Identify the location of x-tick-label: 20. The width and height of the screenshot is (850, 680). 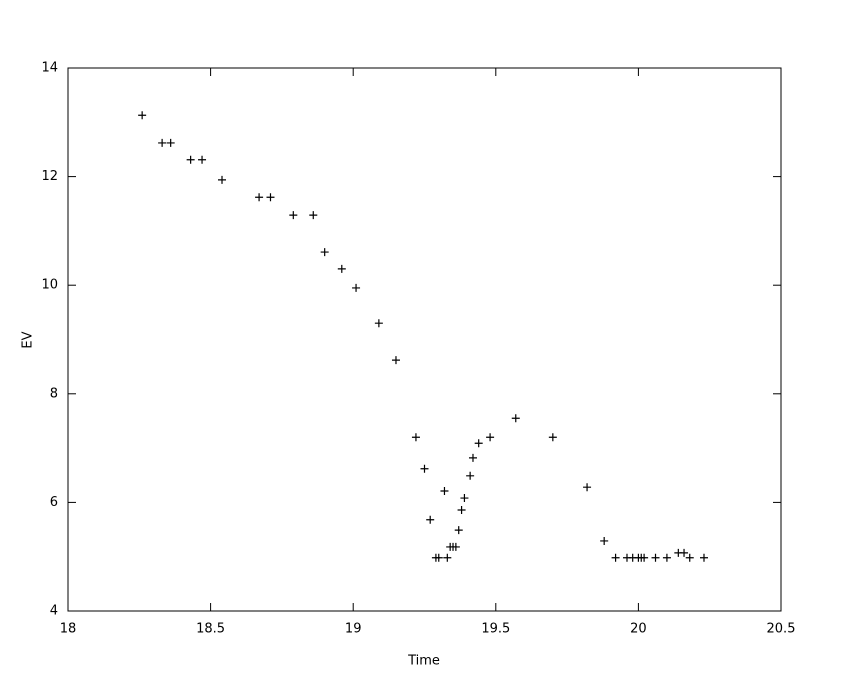
(638, 629).